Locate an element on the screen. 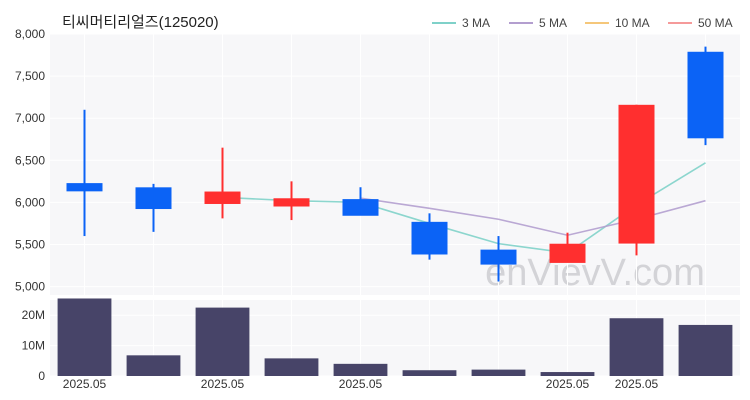 The width and height of the screenshot is (750, 400). volume-tick-label: 0 is located at coordinates (41, 376).